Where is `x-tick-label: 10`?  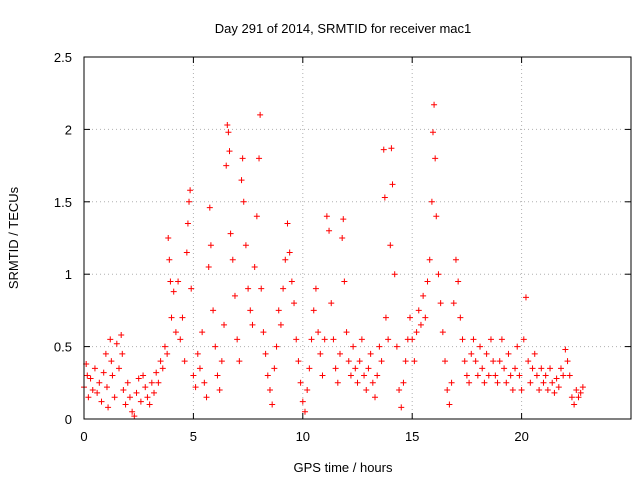
x-tick-label: 10 is located at coordinates (303, 436).